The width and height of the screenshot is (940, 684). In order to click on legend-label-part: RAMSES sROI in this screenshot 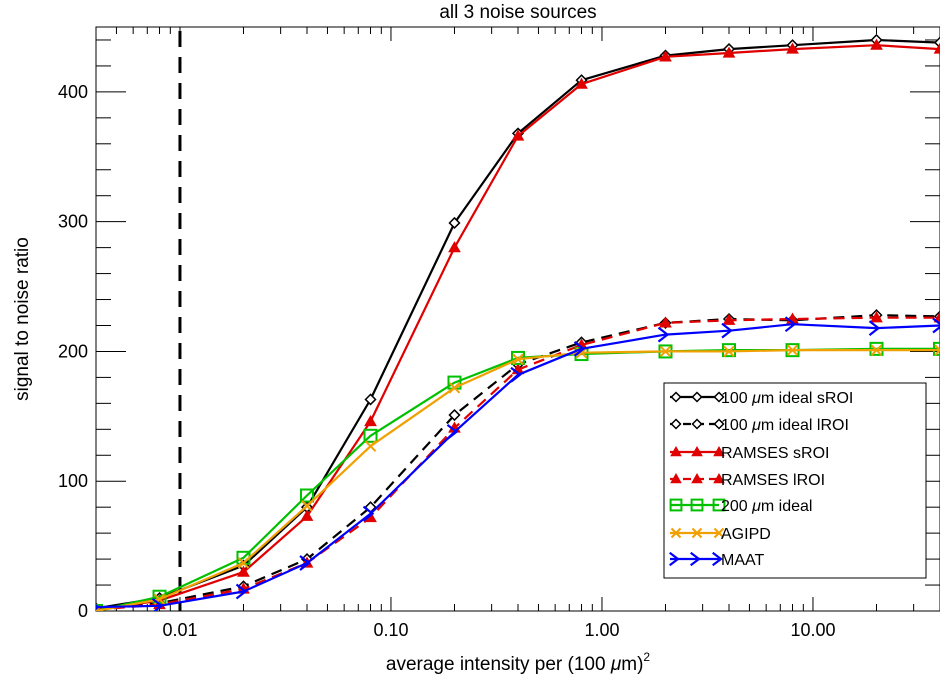, I will do `click(775, 453)`.